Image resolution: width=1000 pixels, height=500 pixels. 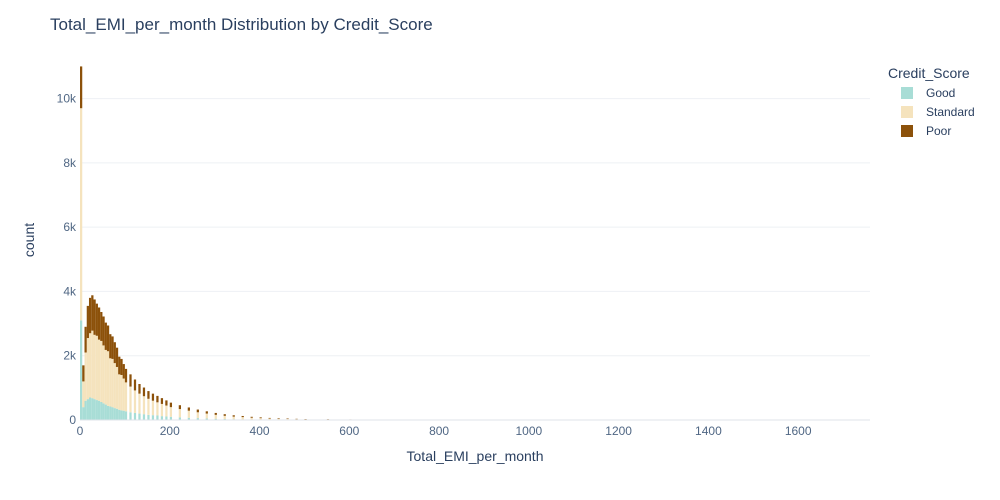 I want to click on x-tick-label: 1600, so click(x=798, y=431).